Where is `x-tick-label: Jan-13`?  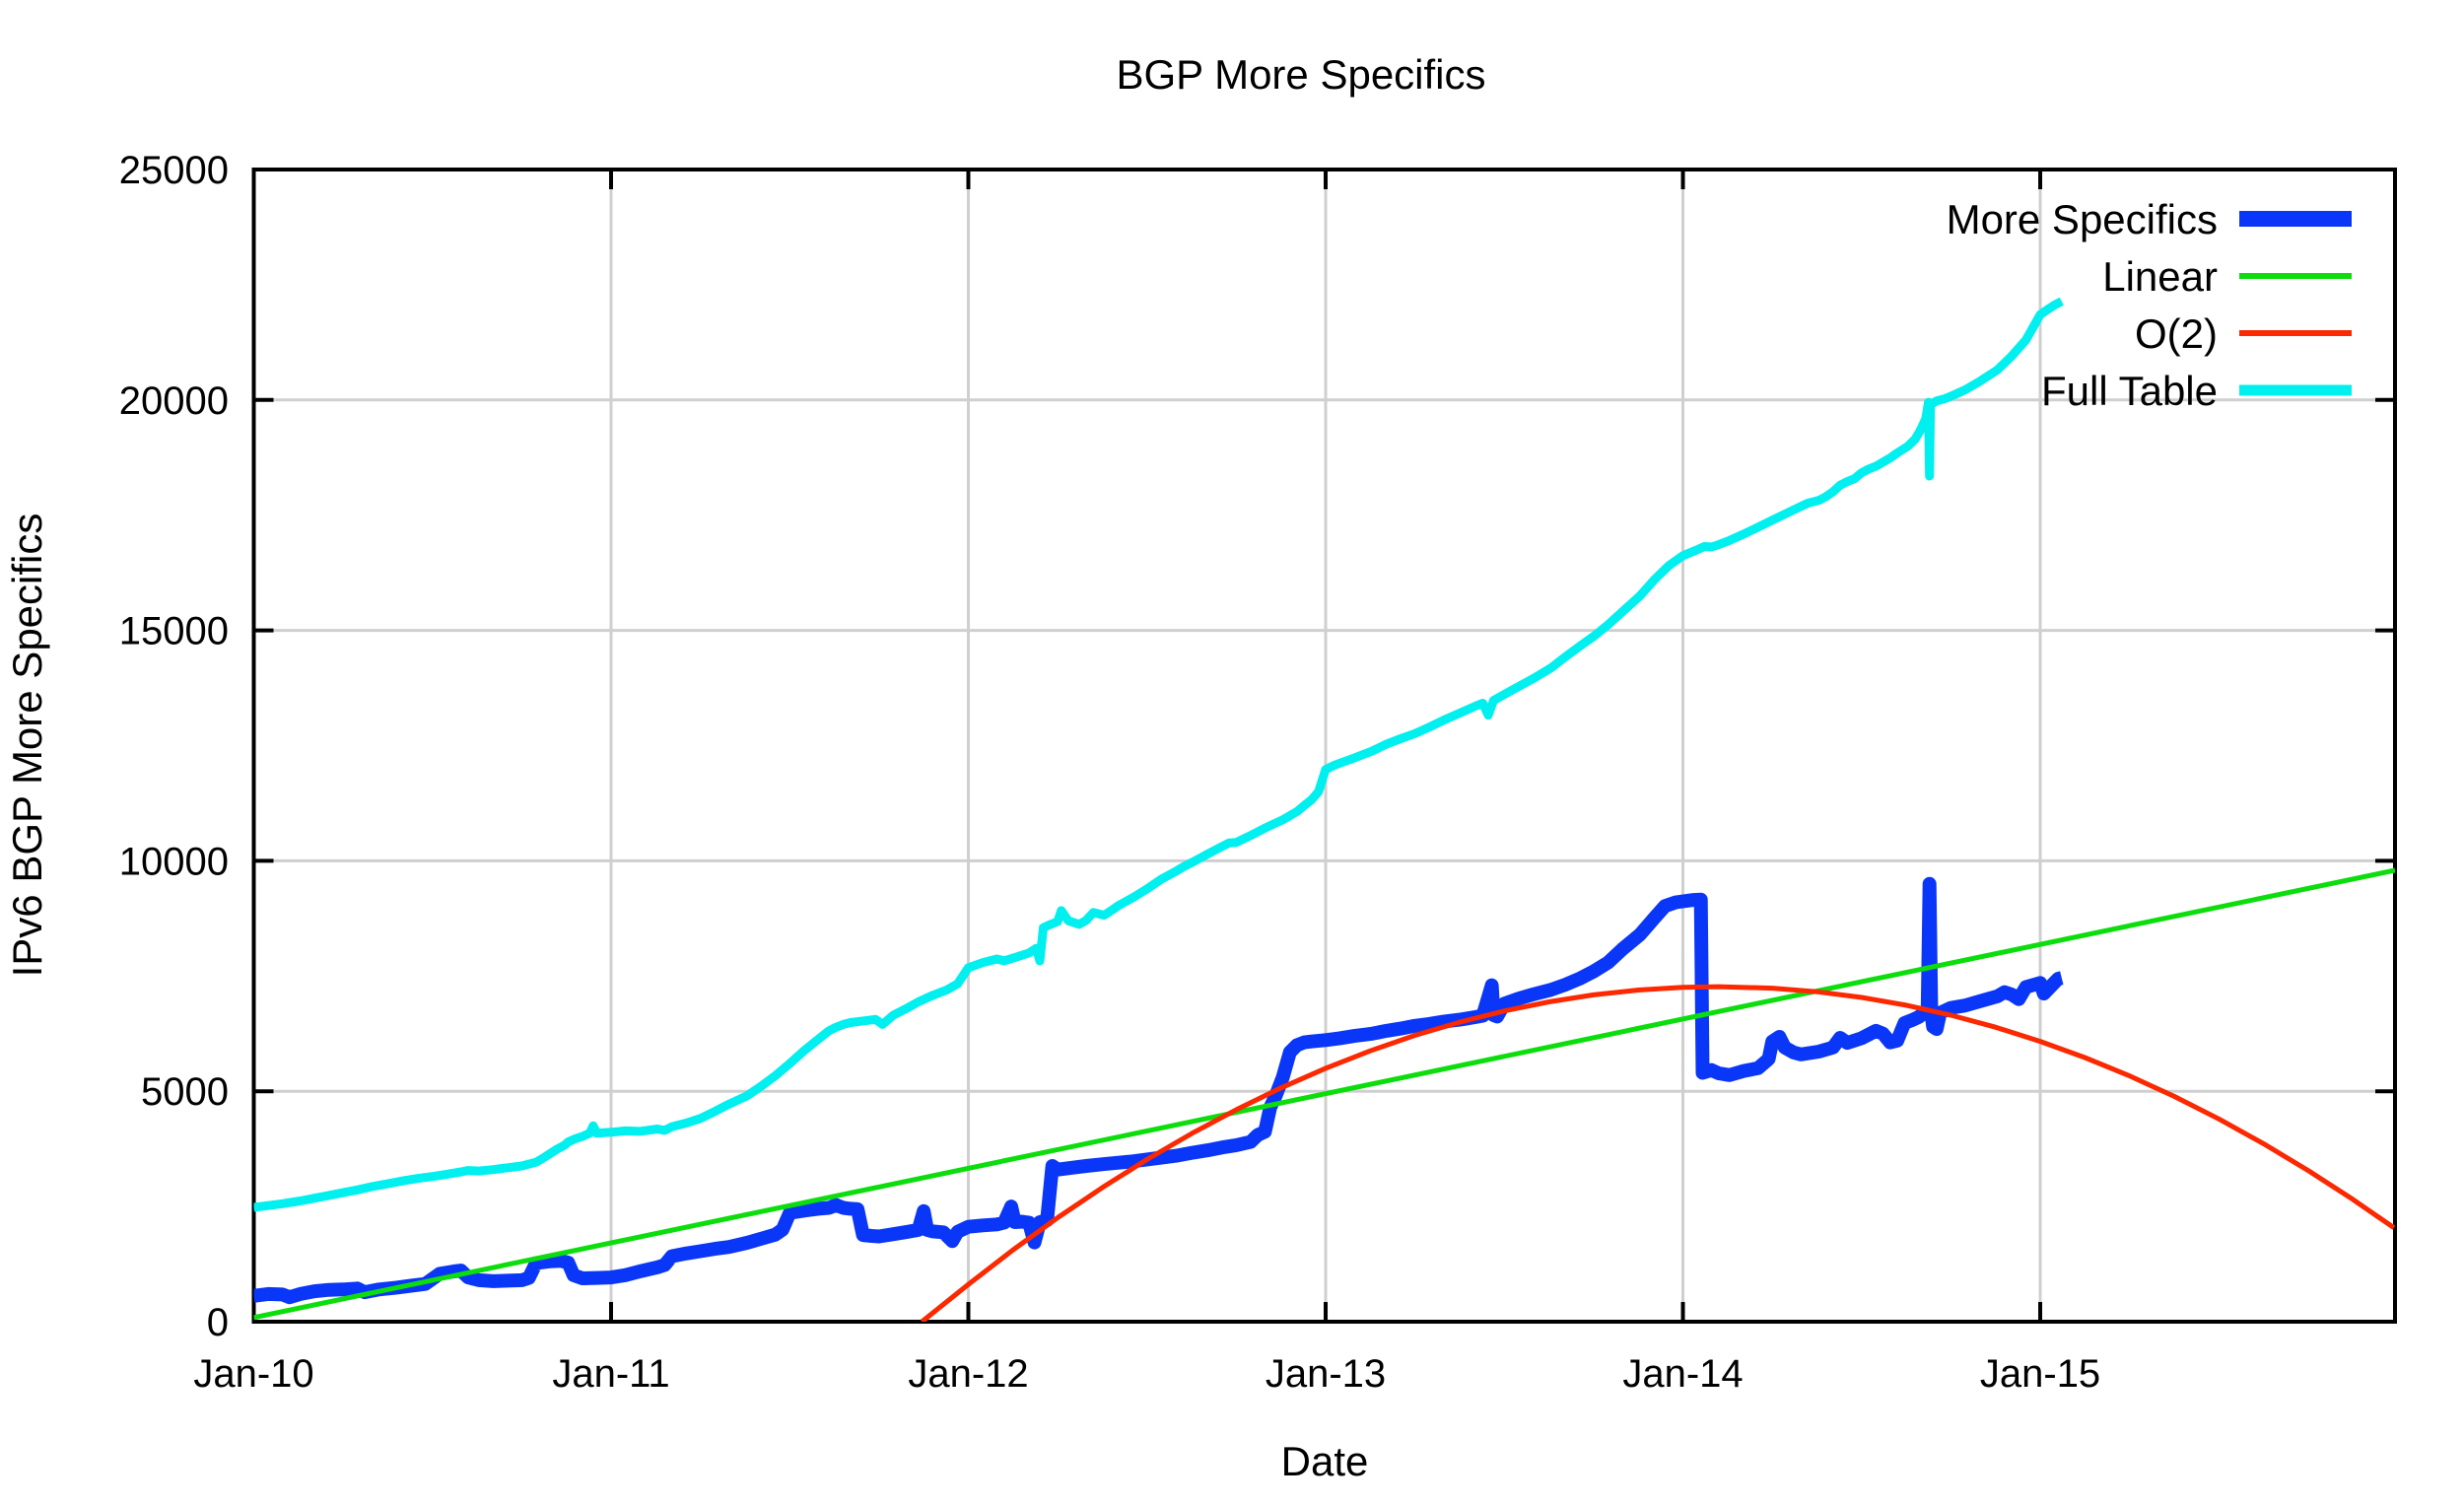 x-tick-label: Jan-13 is located at coordinates (1326, 1374).